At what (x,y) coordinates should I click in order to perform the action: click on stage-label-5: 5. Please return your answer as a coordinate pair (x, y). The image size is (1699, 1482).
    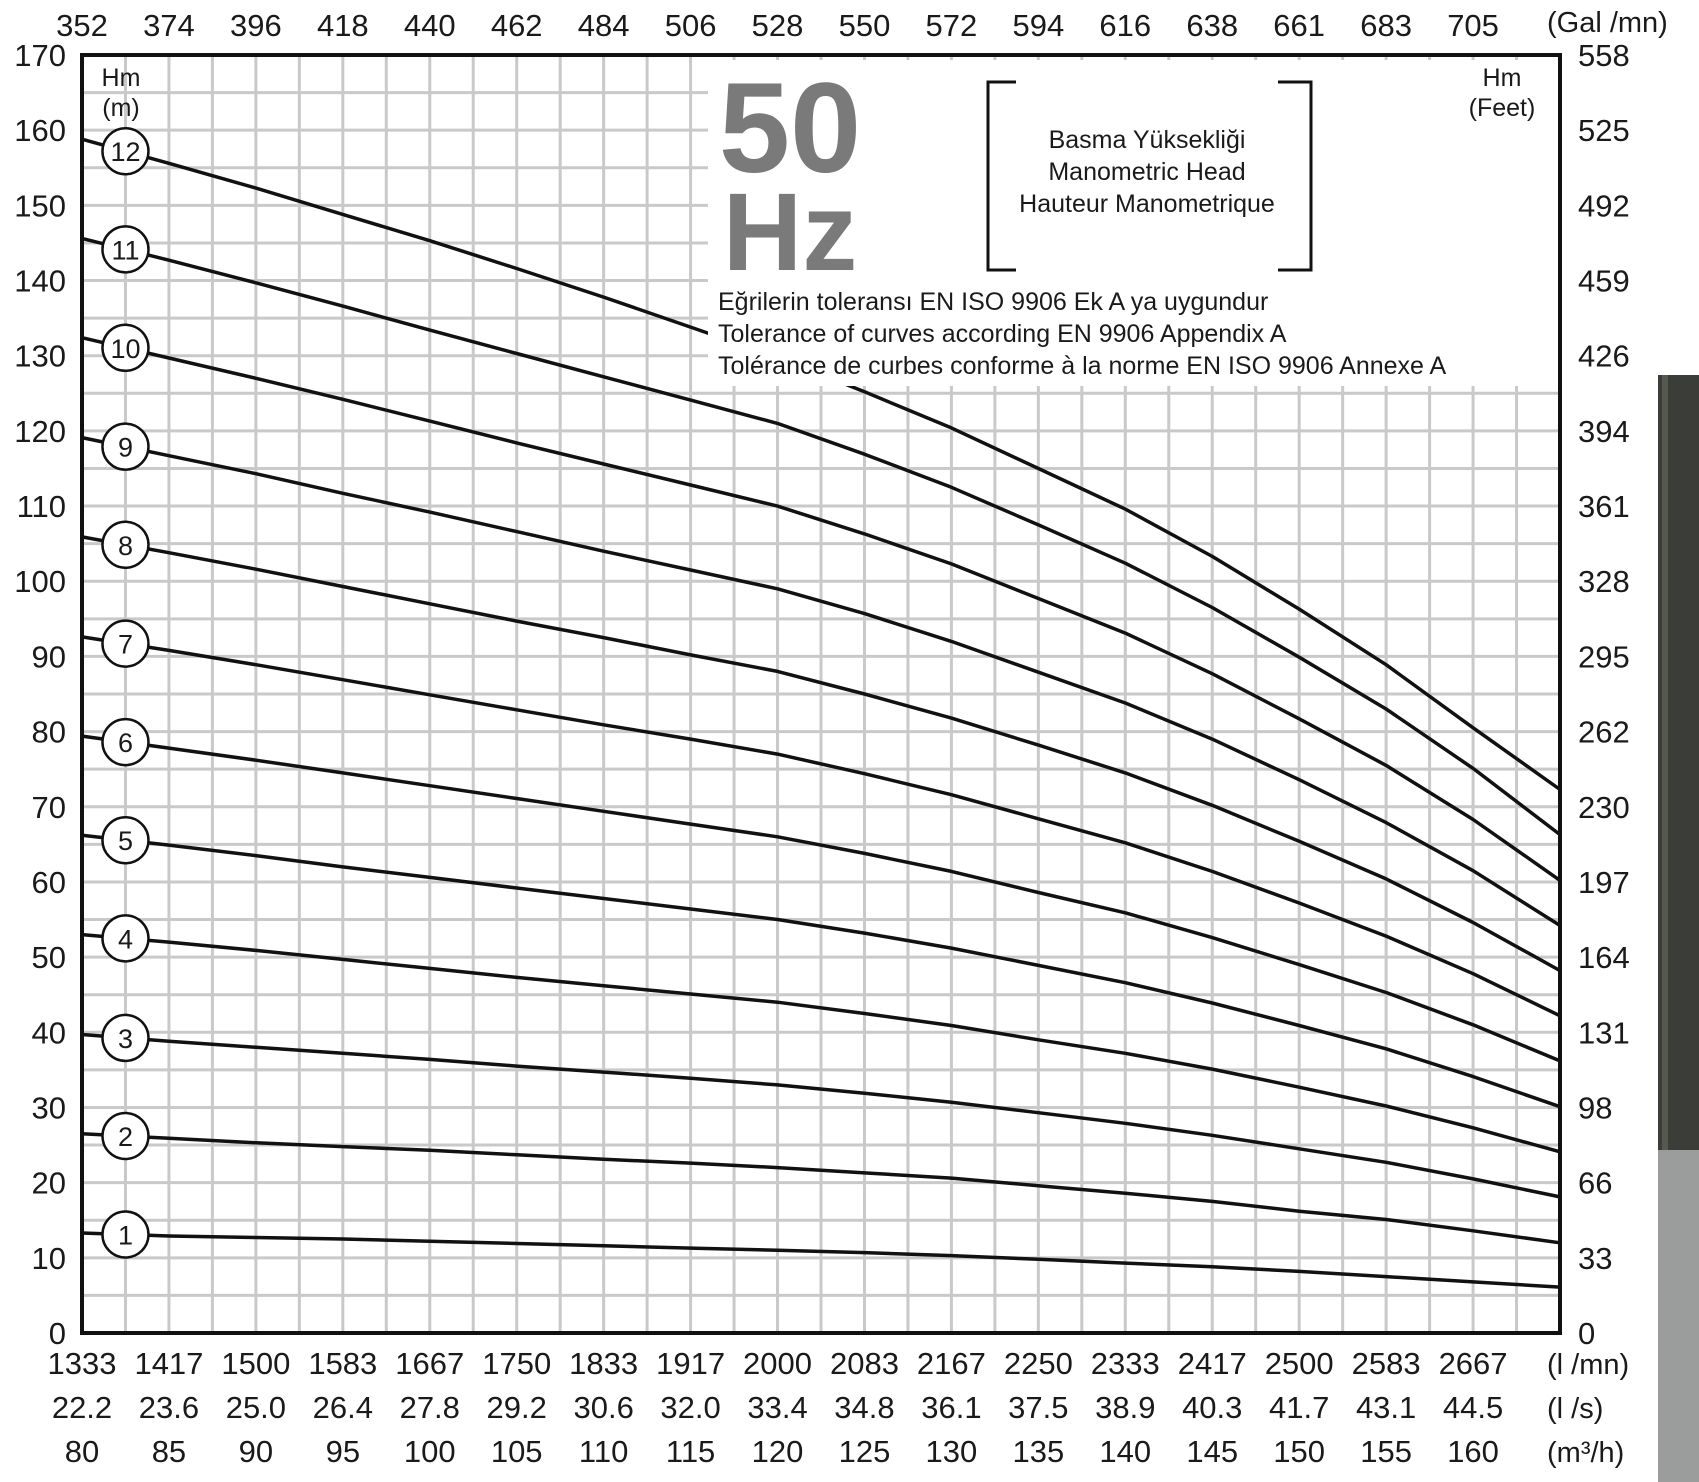
    Looking at the image, I should click on (125, 840).